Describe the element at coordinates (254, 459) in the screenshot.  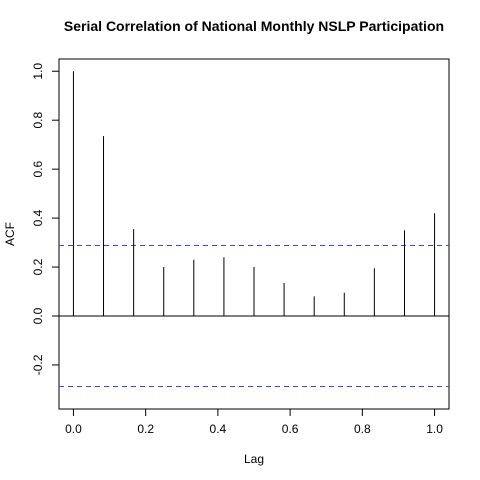
I see `x-axis-label: Lag` at that location.